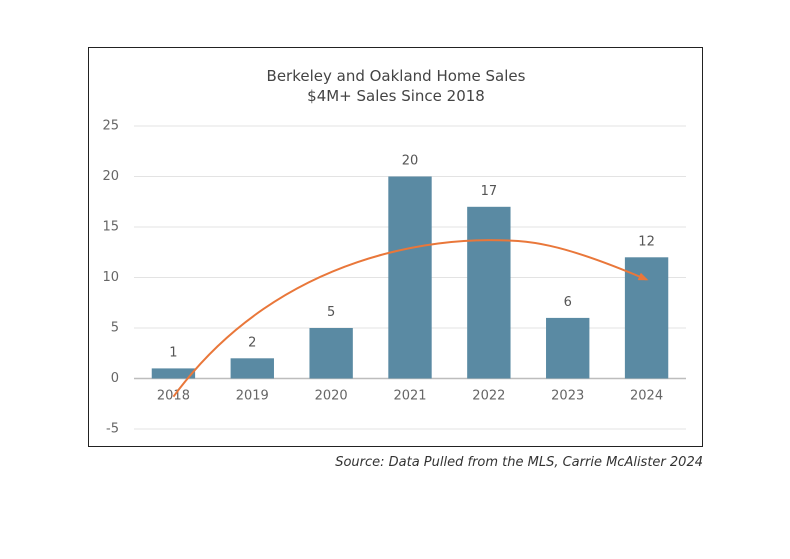 The image size is (790, 559). Describe the element at coordinates (646, 395) in the screenshot. I see `x-tick-label: 2024` at that location.